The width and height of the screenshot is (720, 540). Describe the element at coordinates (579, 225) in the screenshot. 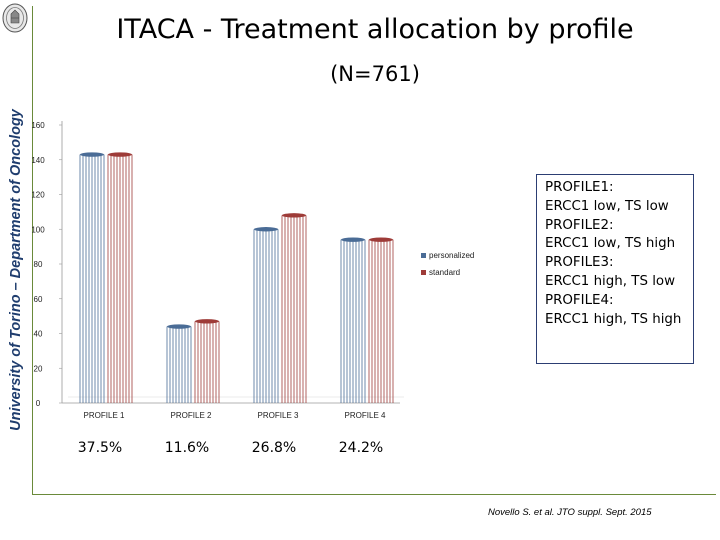

I see `profile-heading: PROFILE2:` at that location.